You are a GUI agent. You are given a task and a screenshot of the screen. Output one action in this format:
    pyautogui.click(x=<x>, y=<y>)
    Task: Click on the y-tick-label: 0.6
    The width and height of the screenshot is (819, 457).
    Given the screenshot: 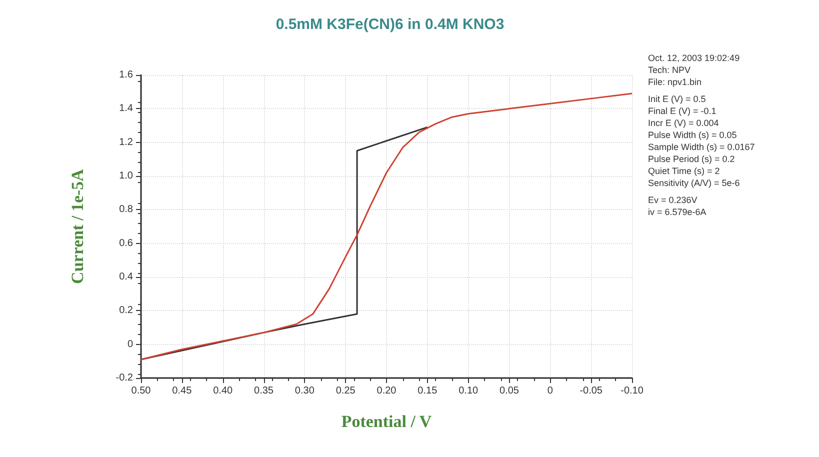 What is the action you would take?
    pyautogui.click(x=126, y=243)
    